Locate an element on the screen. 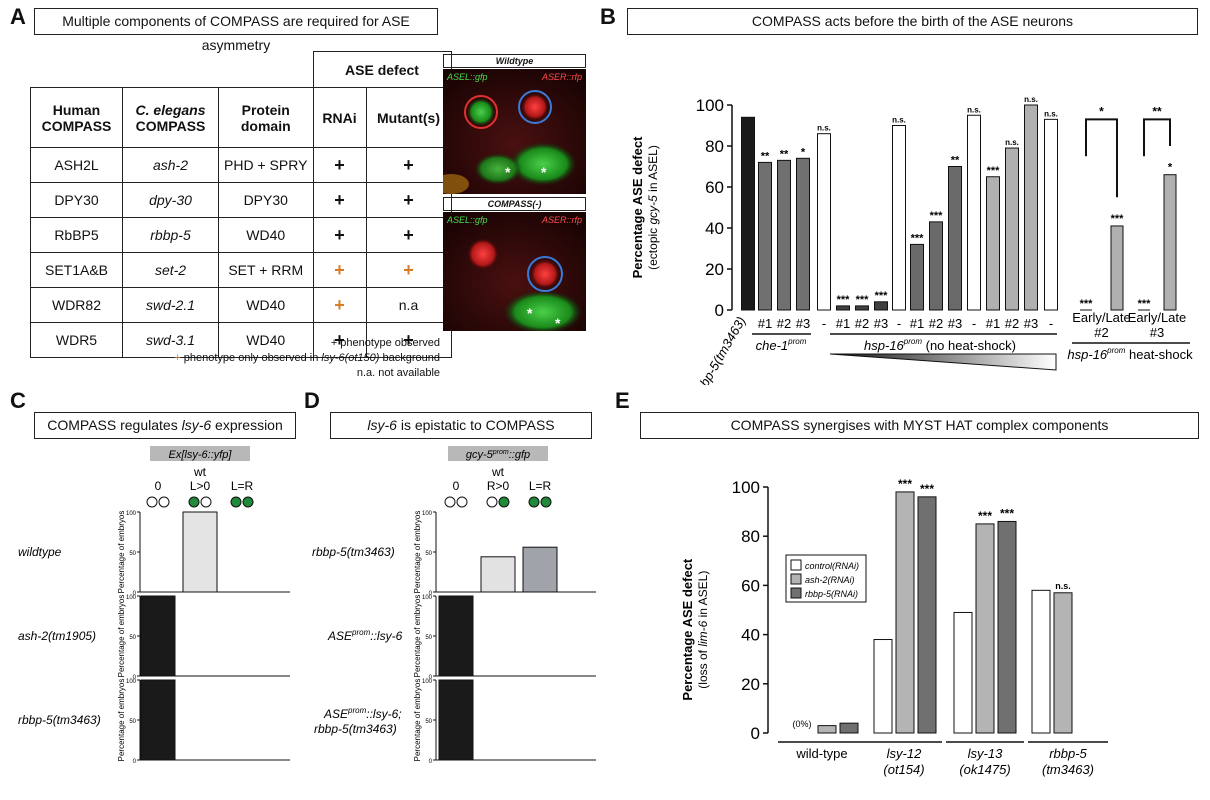 This screenshot has height=800, width=1210. b-y-tick-label: 60 is located at coordinates (714, 187).